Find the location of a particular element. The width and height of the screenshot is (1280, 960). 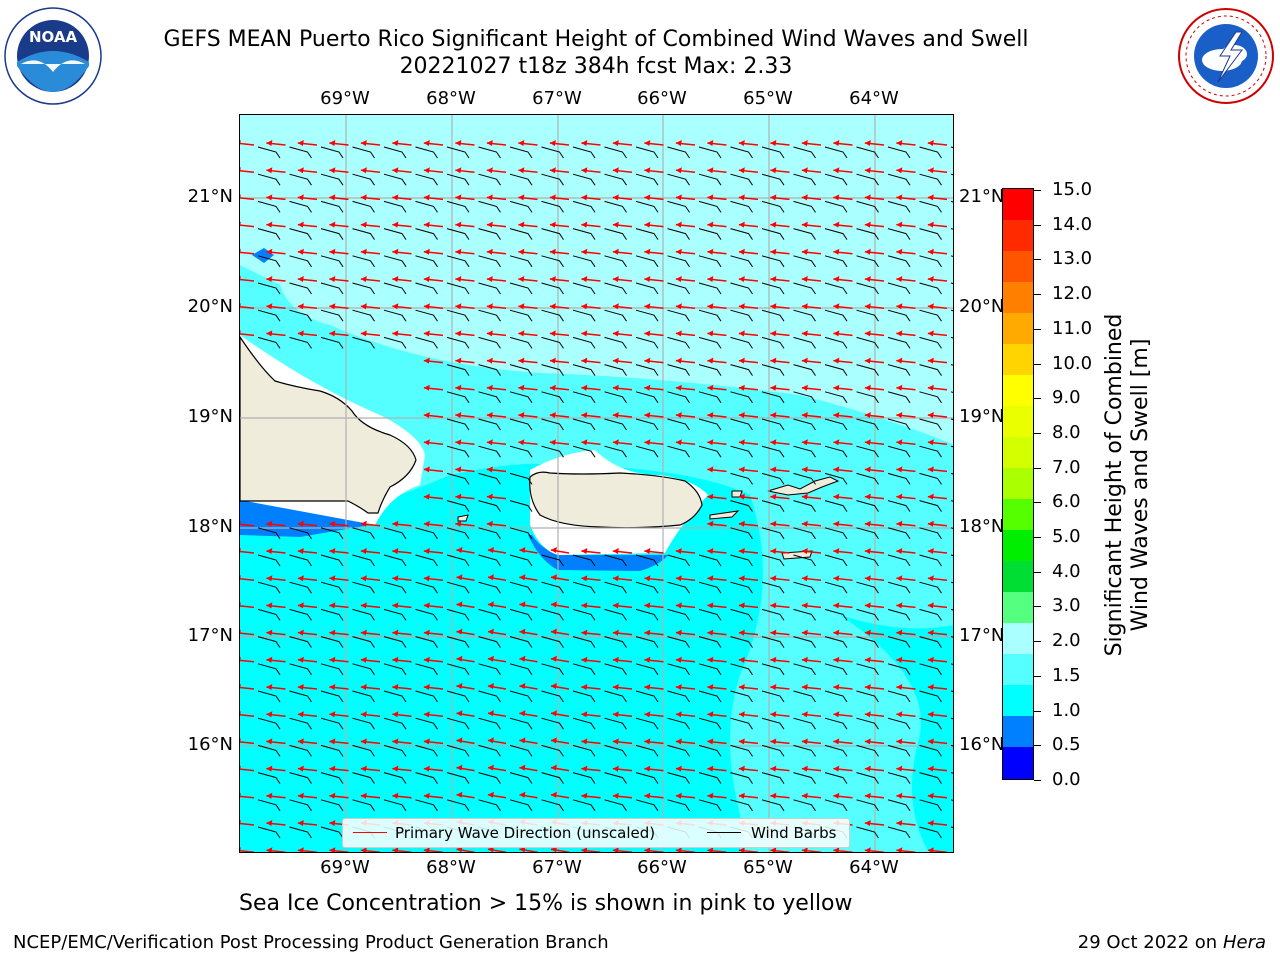

wave-direction-arrow is located at coordinates (247, 226).